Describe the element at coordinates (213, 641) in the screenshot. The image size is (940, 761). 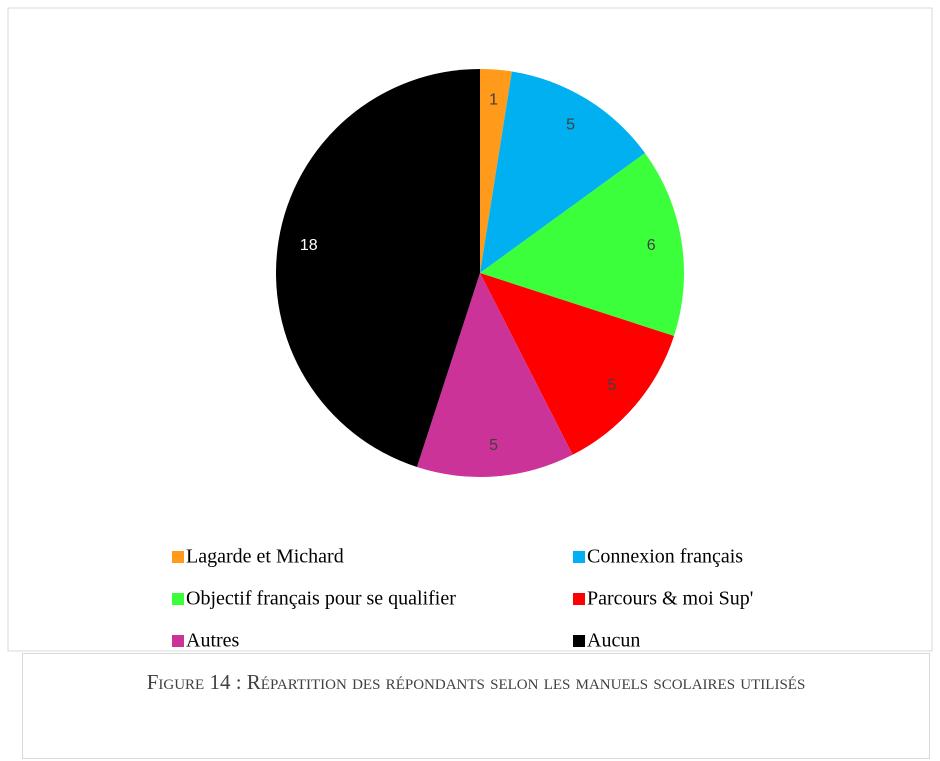
I see `legend-label: Autres` at that location.